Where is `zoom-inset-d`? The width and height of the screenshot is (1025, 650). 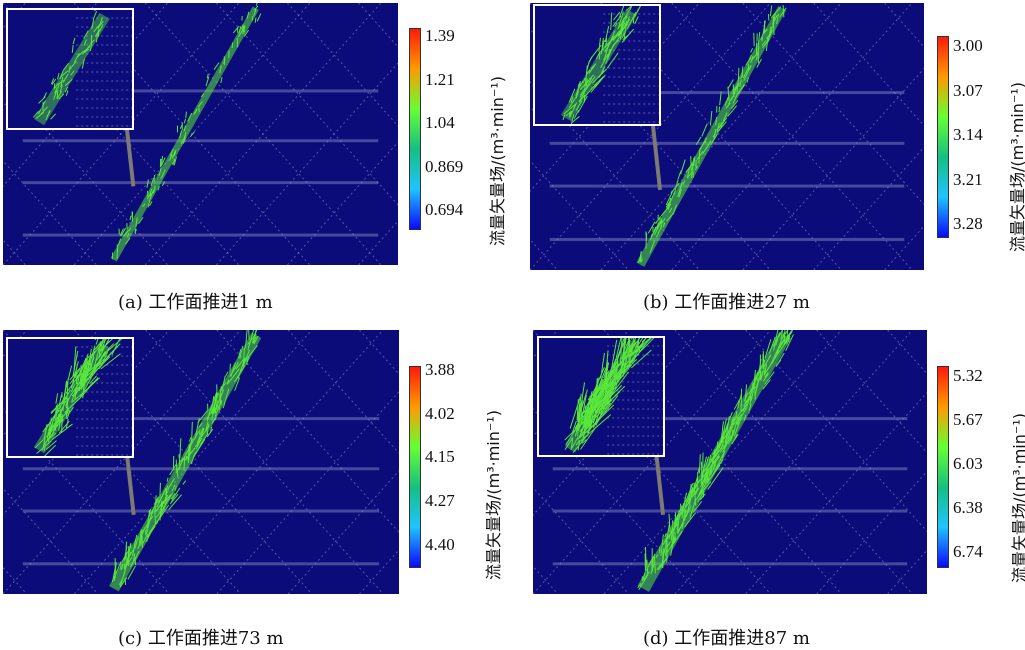
zoom-inset-d is located at coordinates (601, 396).